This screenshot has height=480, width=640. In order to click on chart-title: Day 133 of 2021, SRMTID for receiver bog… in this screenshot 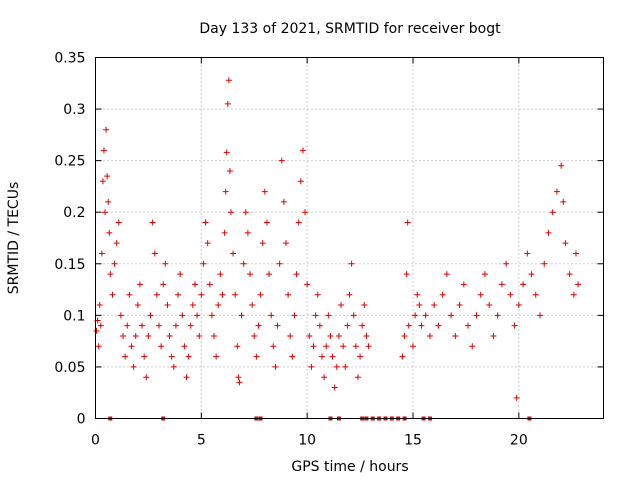, I will do `click(350, 29)`.